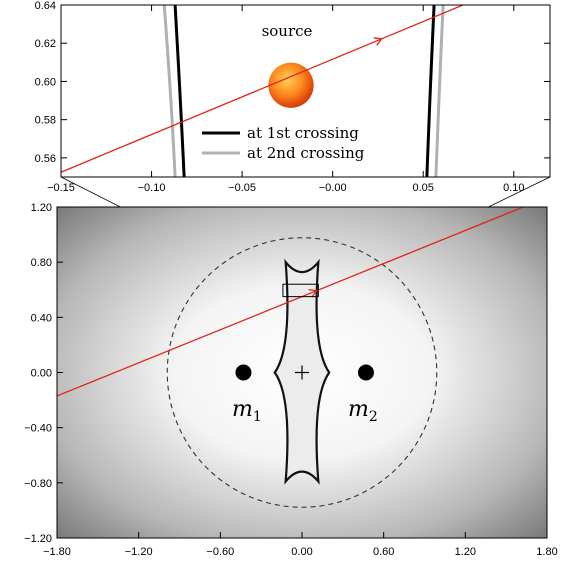  I want to click on x-tick-label: 1.80, so click(546, 552).